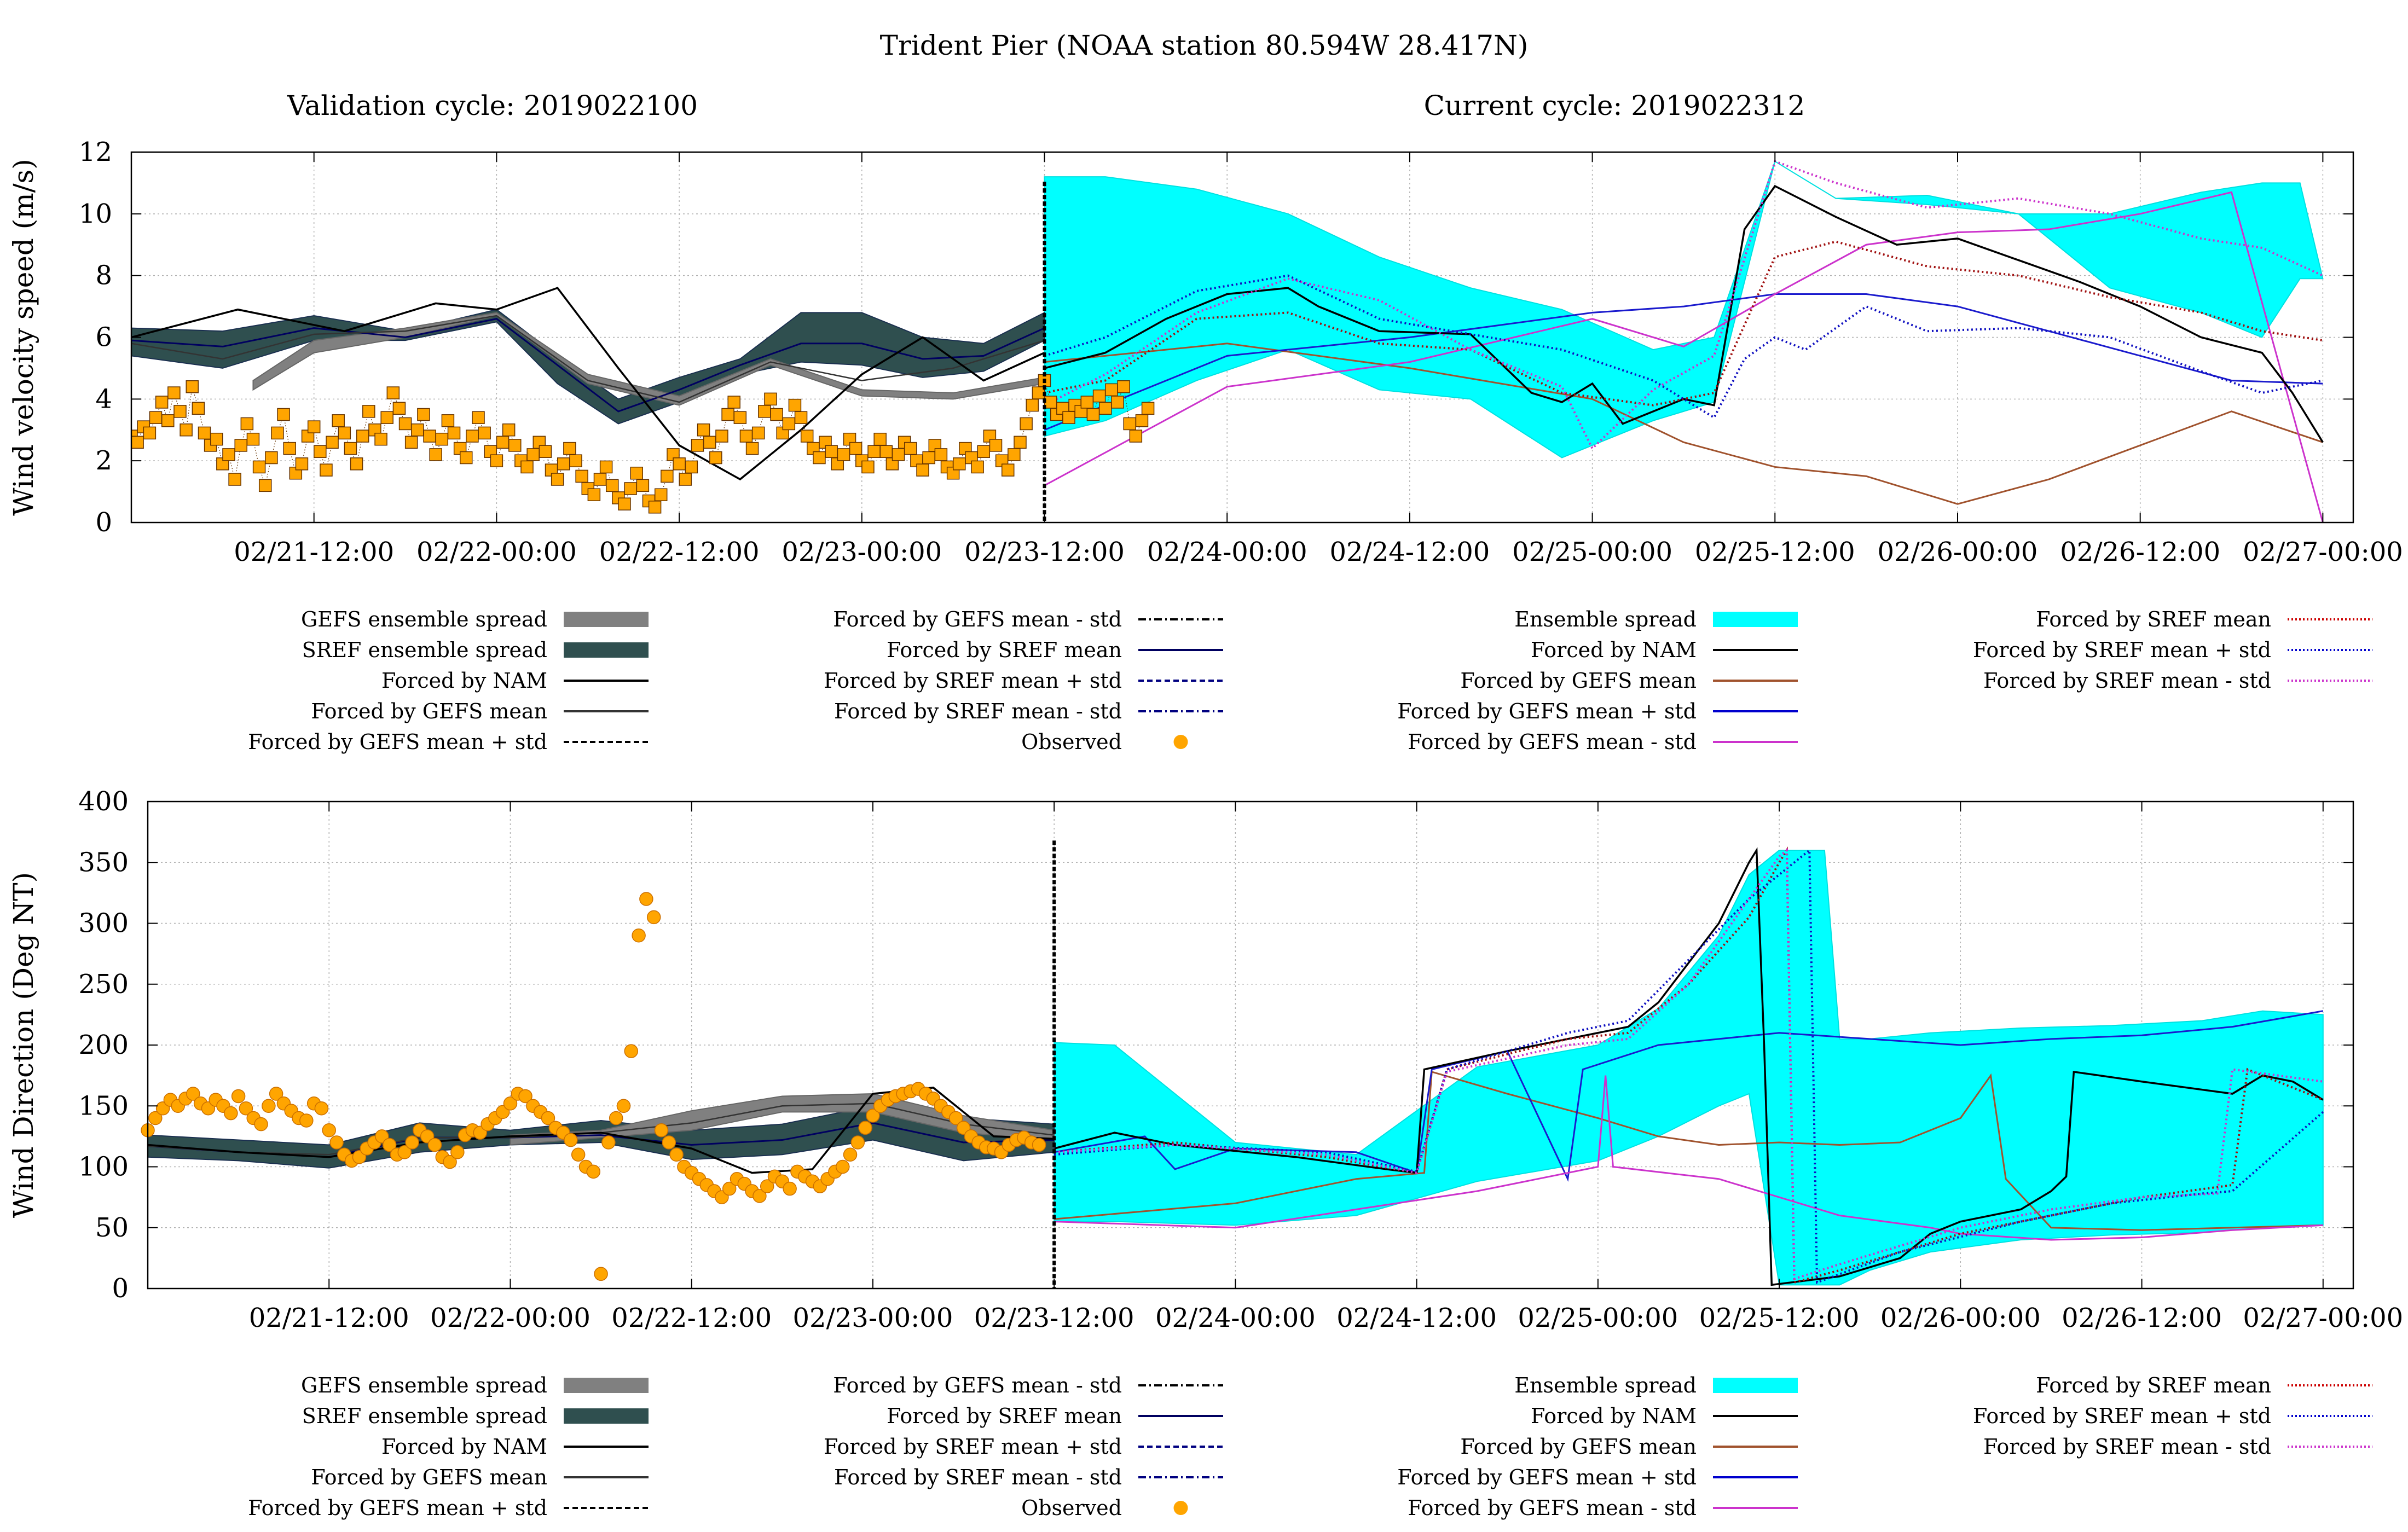 This screenshot has width=2408, height=1532. I want to click on y-axis-label: Wind Direction (Deg NT), so click(23, 1045).